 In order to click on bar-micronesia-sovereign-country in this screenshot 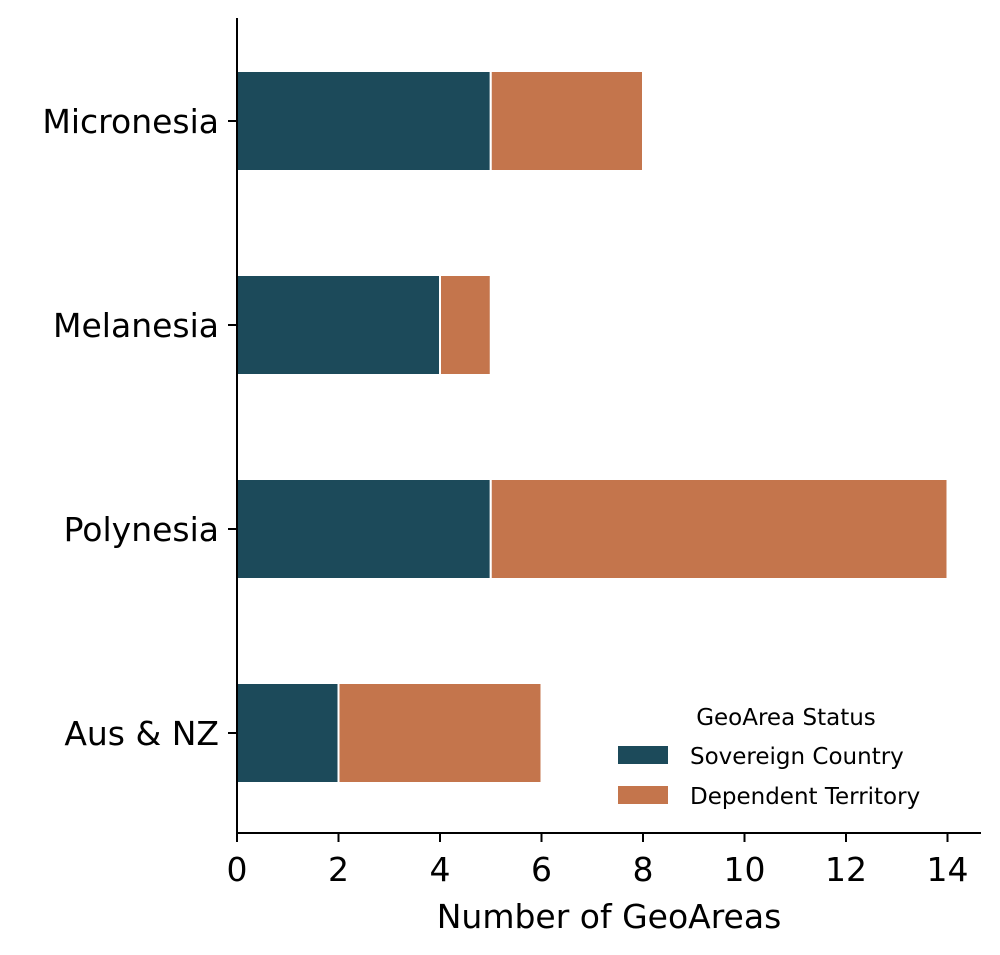, I will do `click(364, 121)`.